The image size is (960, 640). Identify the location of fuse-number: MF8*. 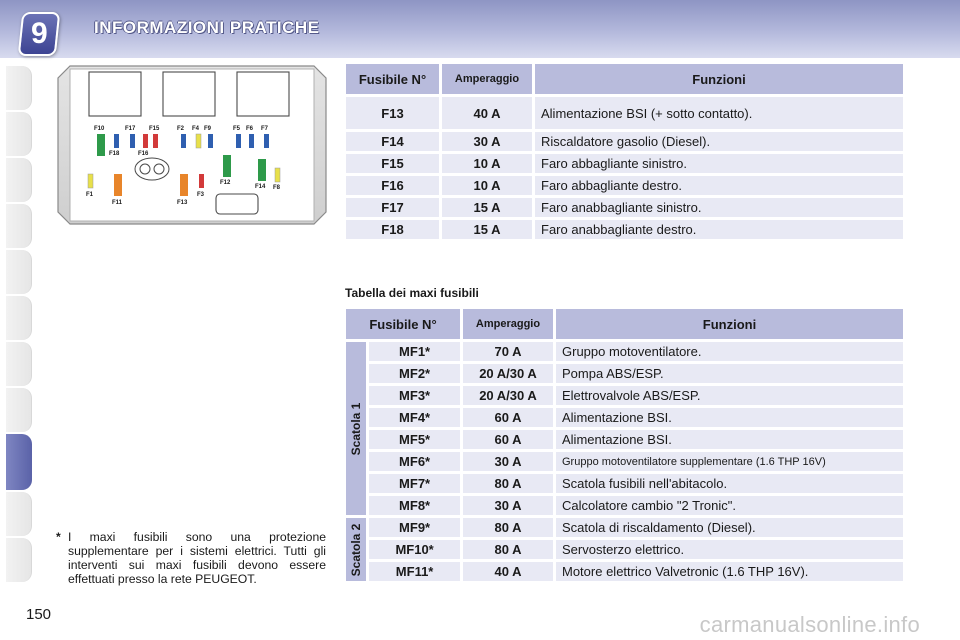
(414, 505).